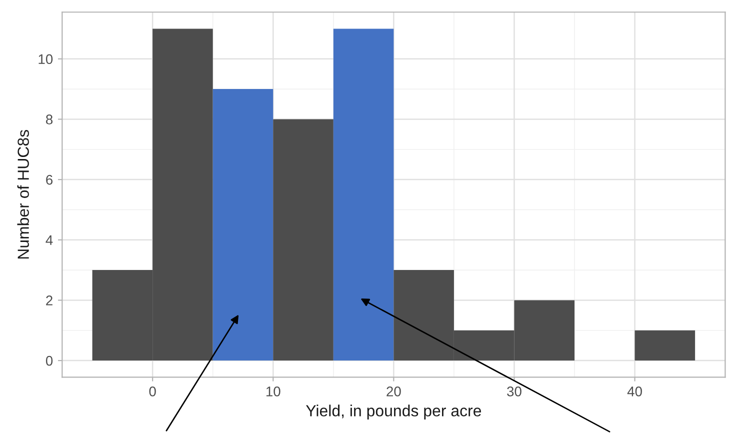  What do you see at coordinates (49, 119) in the screenshot?
I see `y-tick-label: 8` at bounding box center [49, 119].